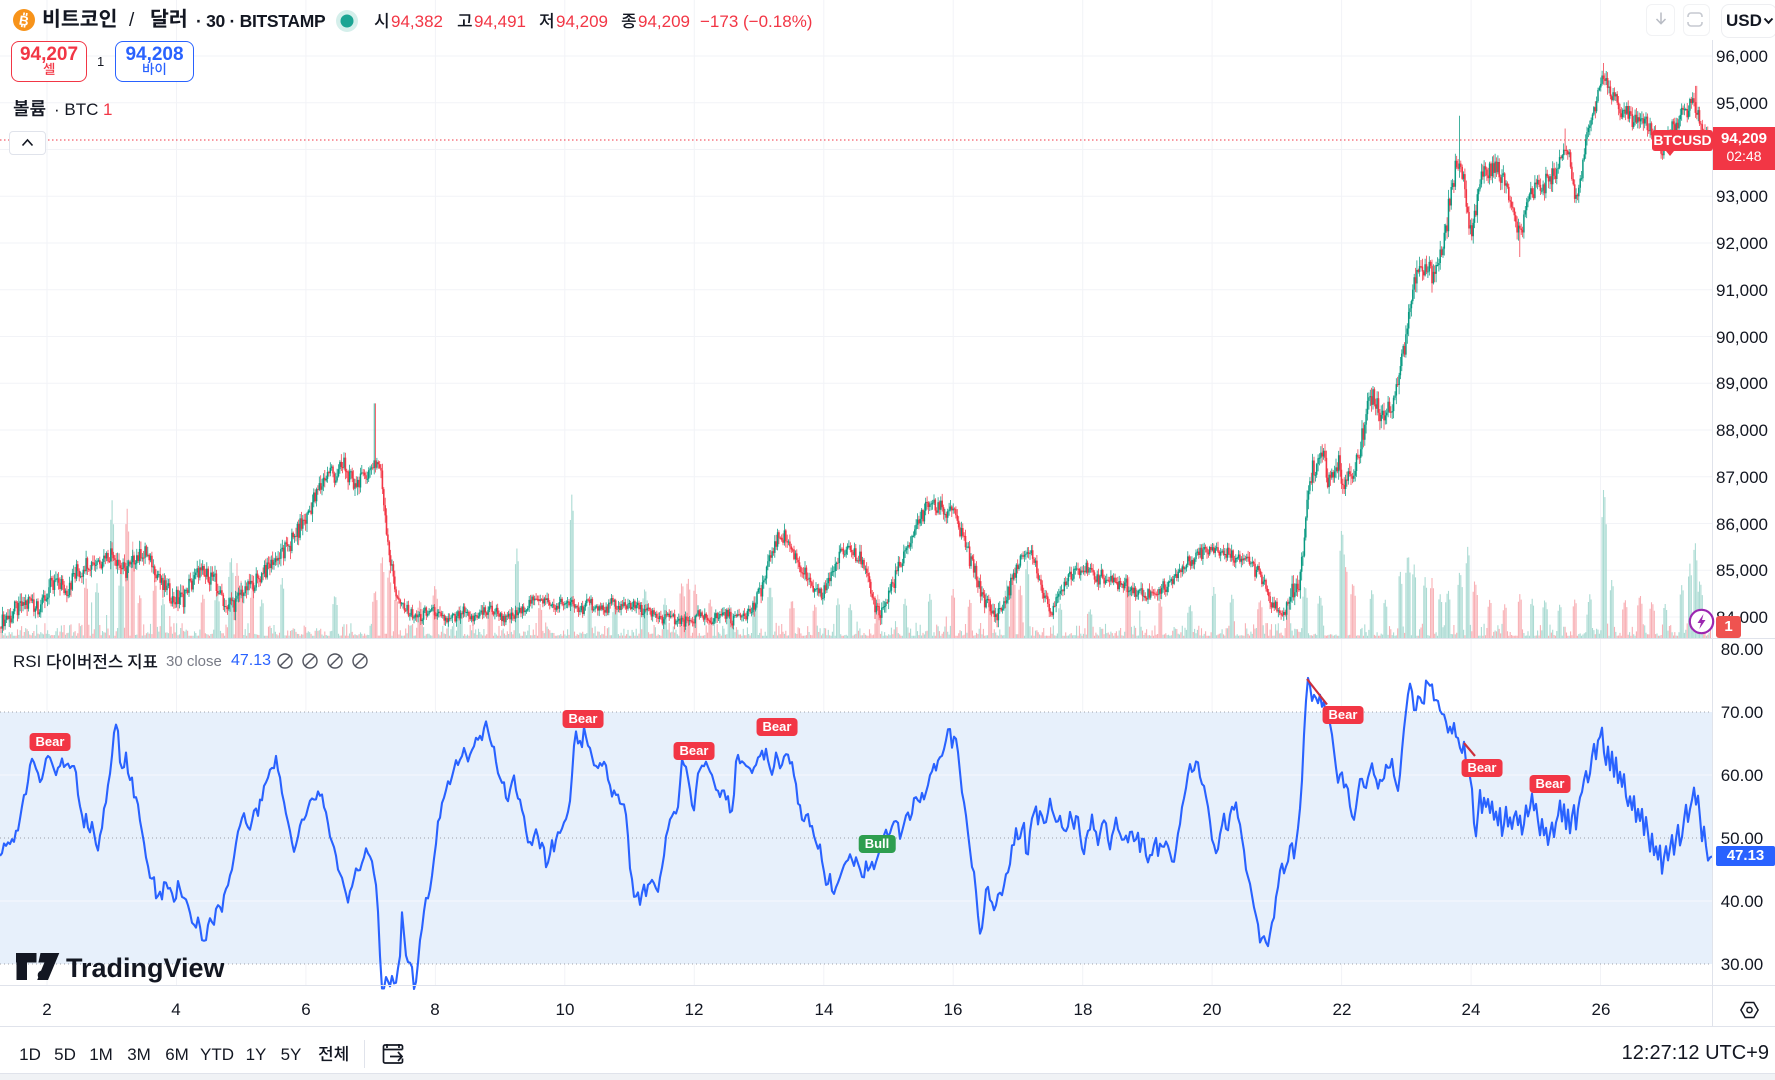  Describe the element at coordinates (145, 968) in the screenshot. I see `svg-text: TradingView` at that location.